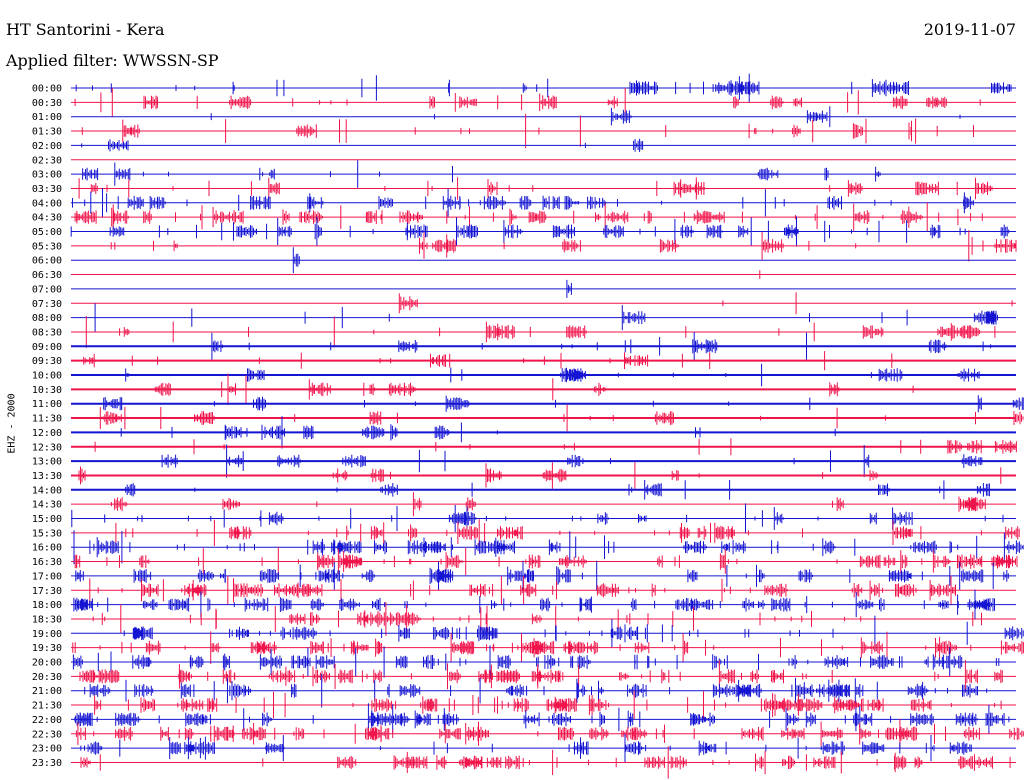 This screenshot has height=780, width=1024. What do you see at coordinates (47, 132) in the screenshot?
I see `row-time-label: 01:30` at bounding box center [47, 132].